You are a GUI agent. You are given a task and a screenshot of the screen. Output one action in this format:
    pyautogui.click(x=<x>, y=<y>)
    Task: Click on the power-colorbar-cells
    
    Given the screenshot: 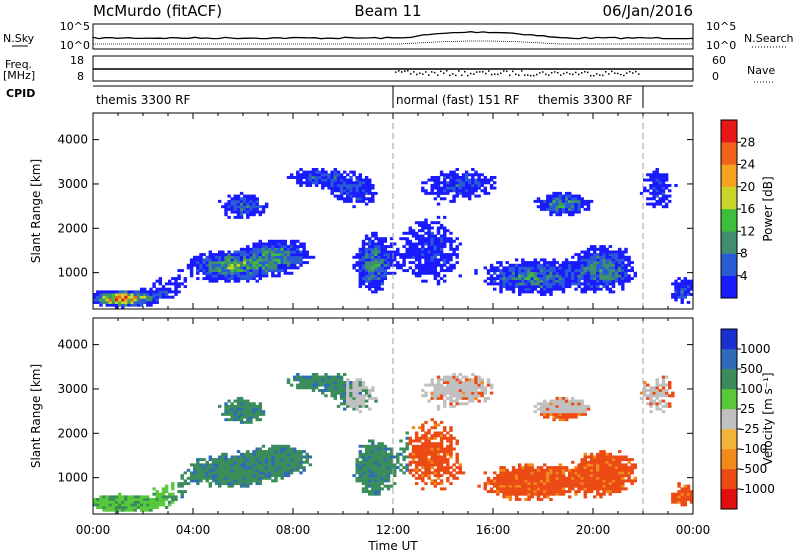 What is the action you would take?
    pyautogui.click(x=729, y=209)
    